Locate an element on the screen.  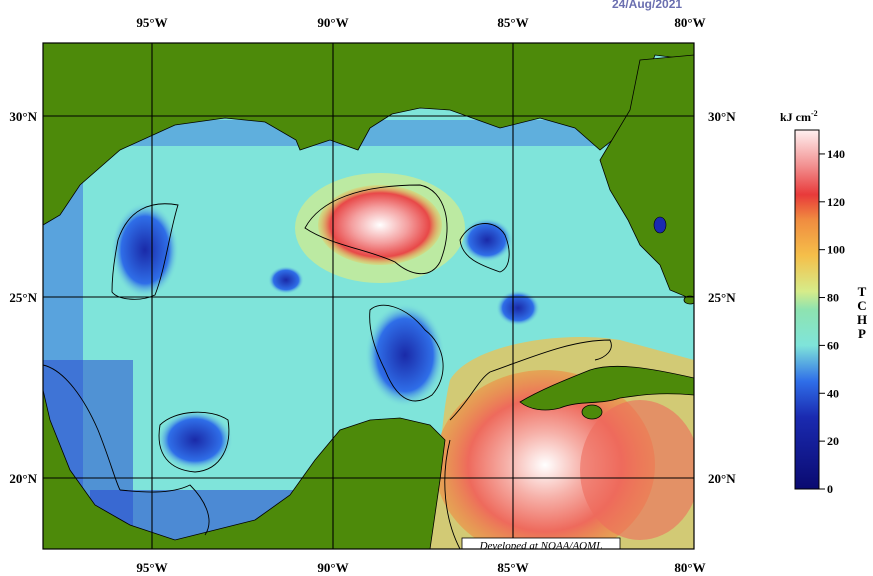
colorbar-ticks: 140 120 100 80 60 40 20 0 is located at coordinates (832, 321).